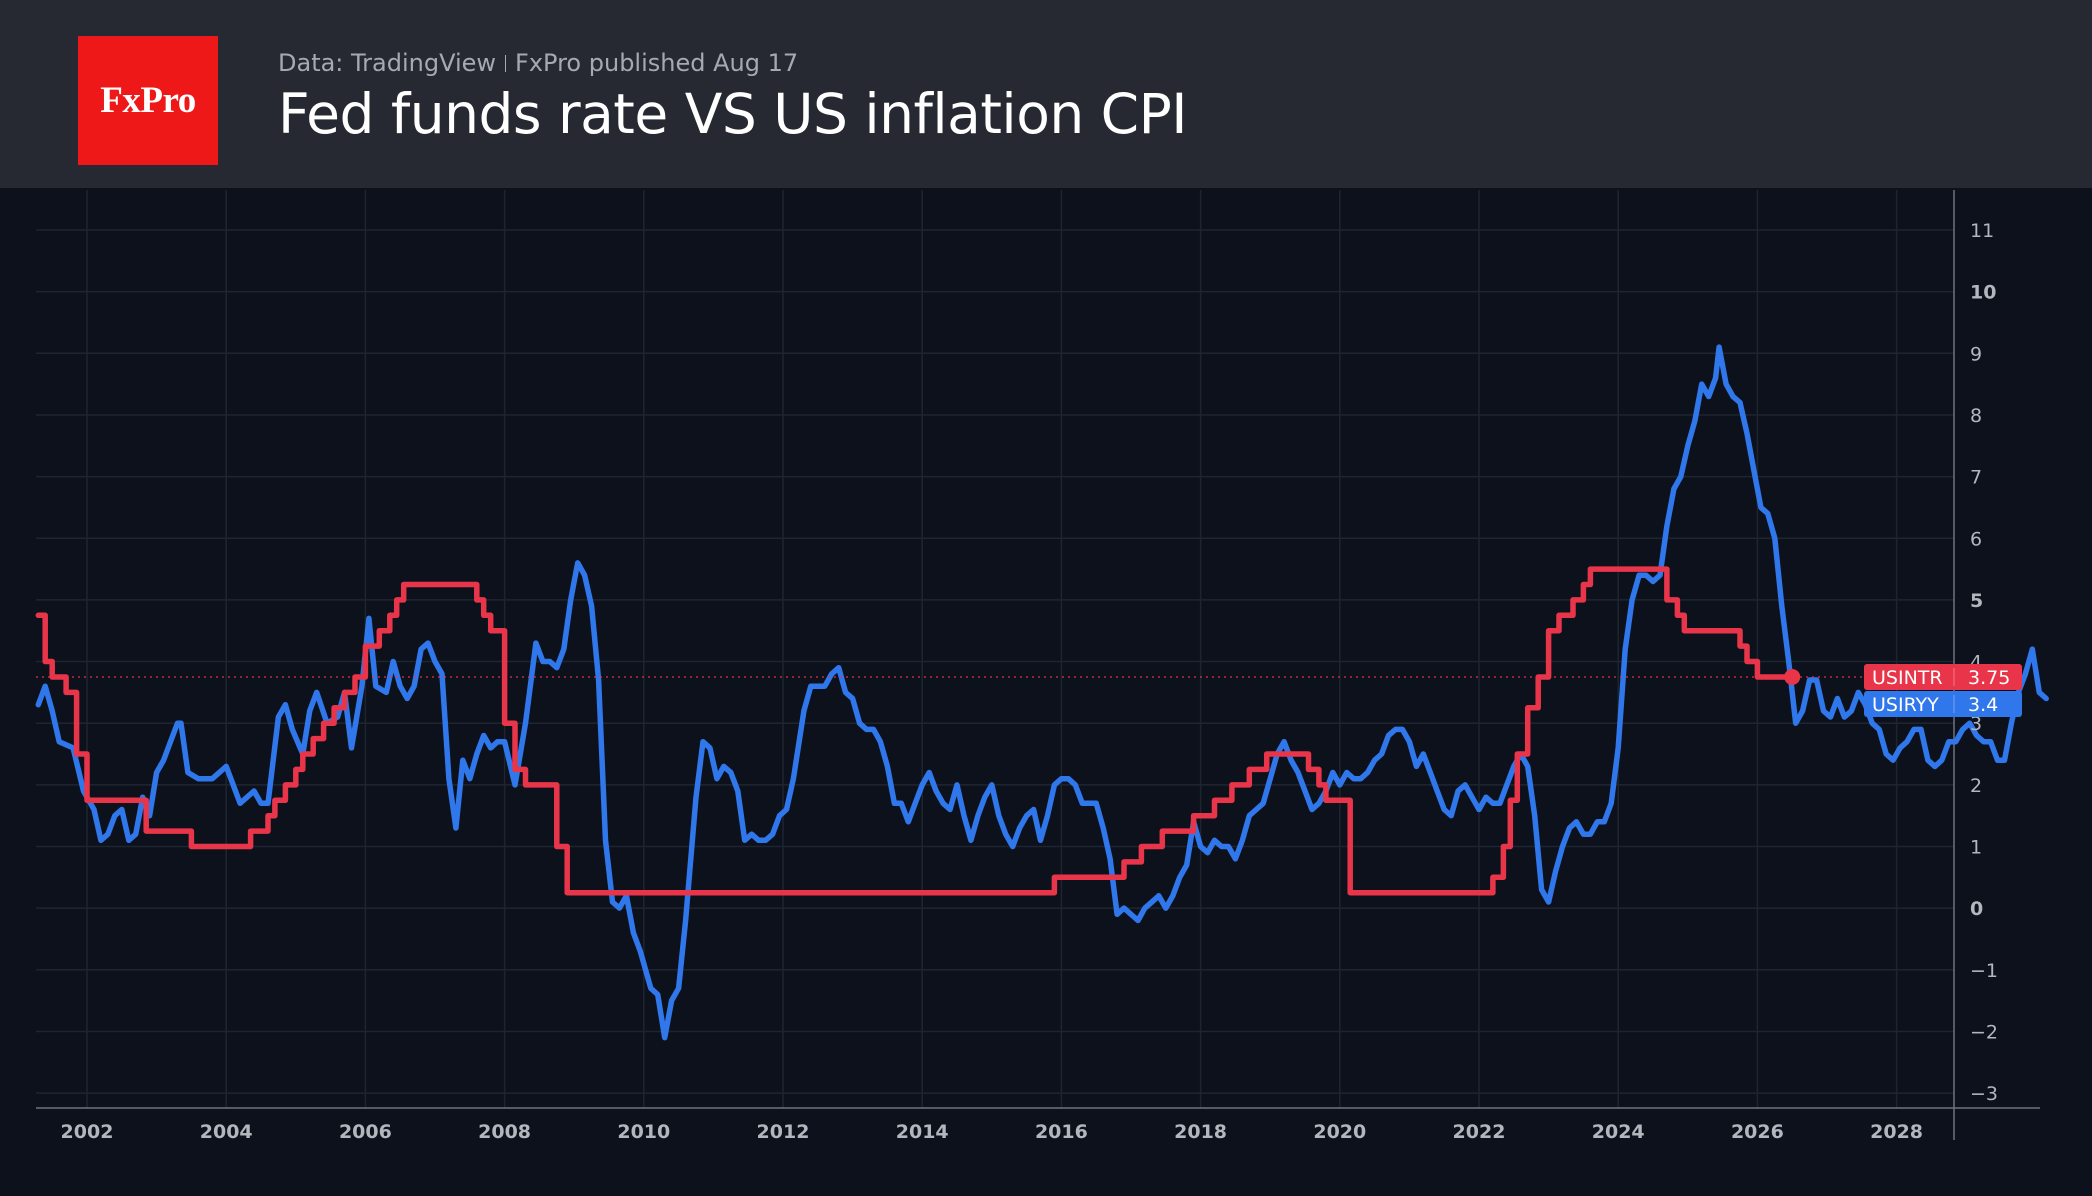 Image resolution: width=2092 pixels, height=1196 pixels. What do you see at coordinates (1200, 1132) in the screenshot?
I see `x-tick-label: 2018` at bounding box center [1200, 1132].